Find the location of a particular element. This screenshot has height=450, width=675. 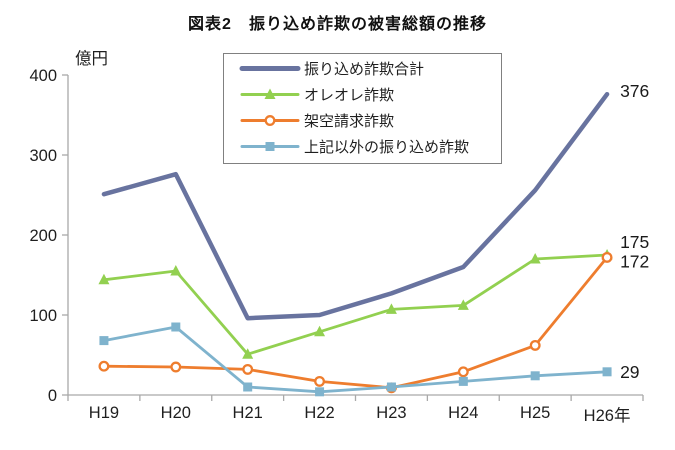

series-line is located at coordinates (355, 359).